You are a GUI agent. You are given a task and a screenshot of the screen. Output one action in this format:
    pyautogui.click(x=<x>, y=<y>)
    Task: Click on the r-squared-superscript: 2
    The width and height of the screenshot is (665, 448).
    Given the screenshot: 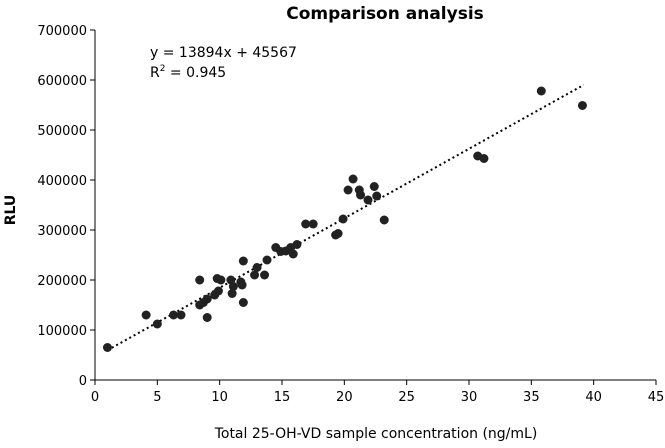 What is the action you would take?
    pyautogui.click(x=163, y=69)
    